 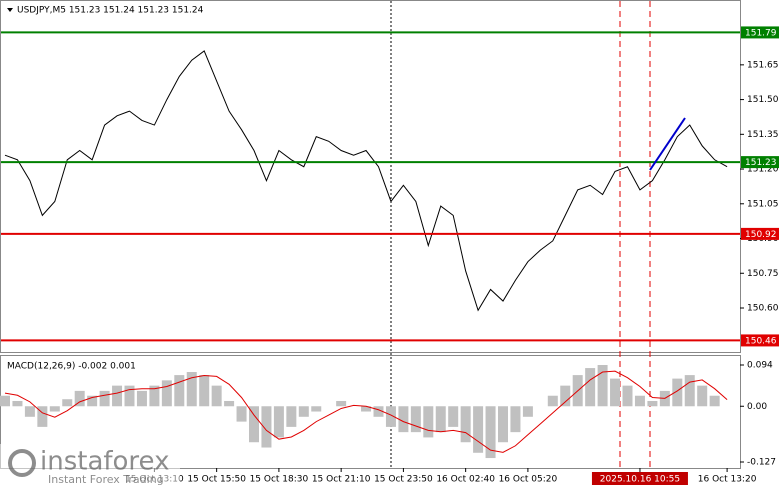 I want to click on x-tick-label: 15 Oct 23:50, so click(x=403, y=480).